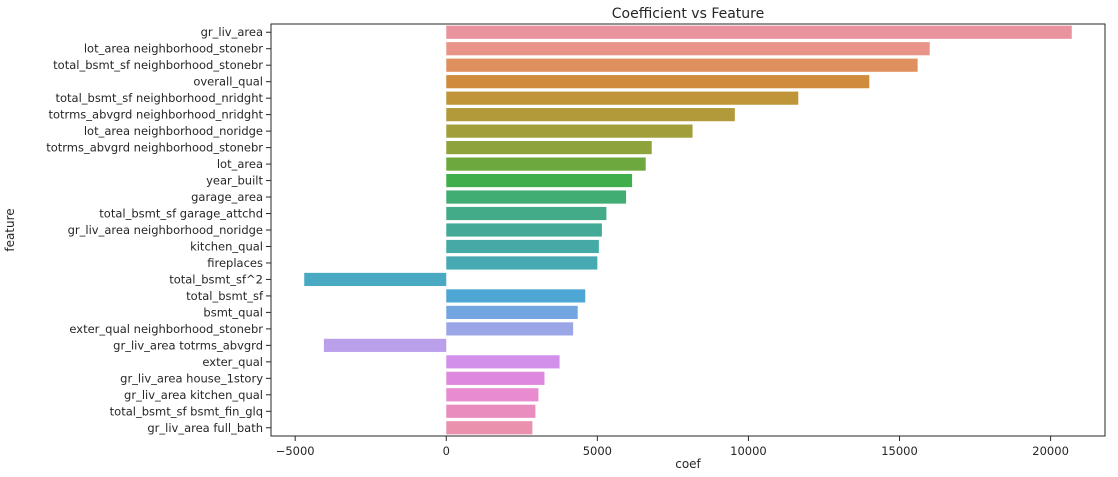 The height and width of the screenshot is (477, 1118). Describe the element at coordinates (235, 263) in the screenshot. I see `y-tick-label: fireplaces` at that location.